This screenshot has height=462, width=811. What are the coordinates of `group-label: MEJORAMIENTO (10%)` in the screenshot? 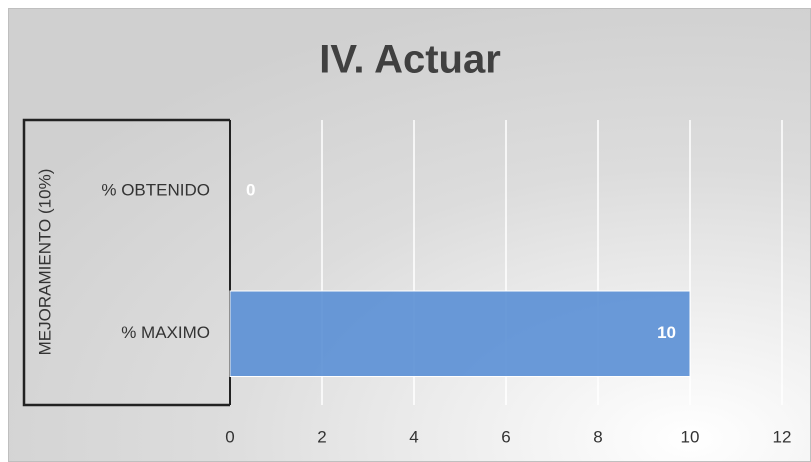 It's located at (44, 262).